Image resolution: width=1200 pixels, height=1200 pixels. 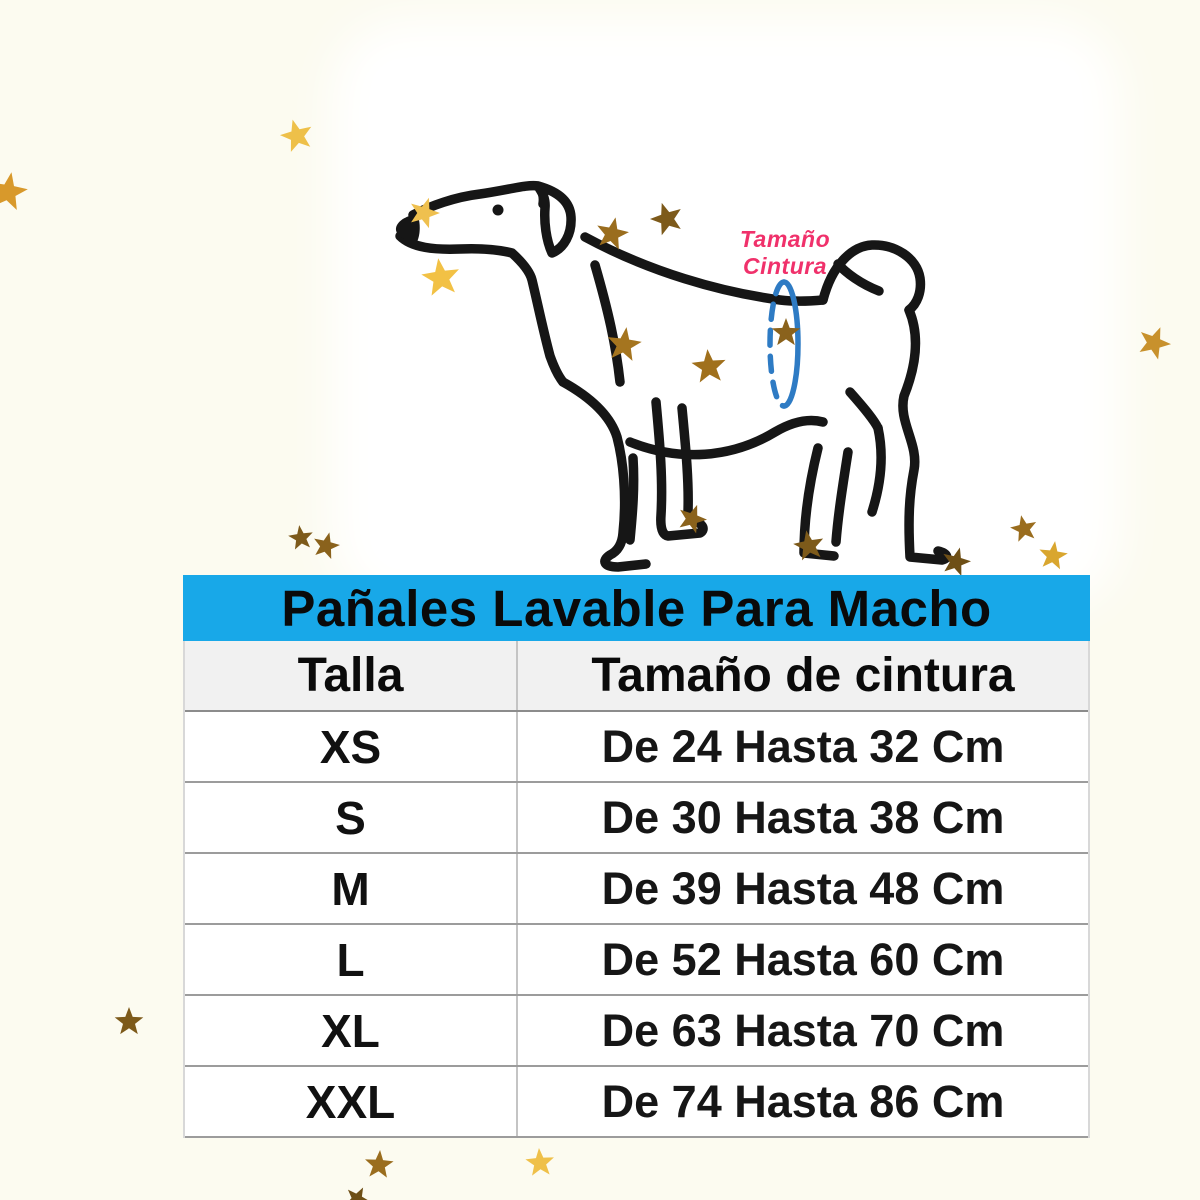 What do you see at coordinates (925, 435) in the screenshot?
I see `dog-hind-leg-line` at bounding box center [925, 435].